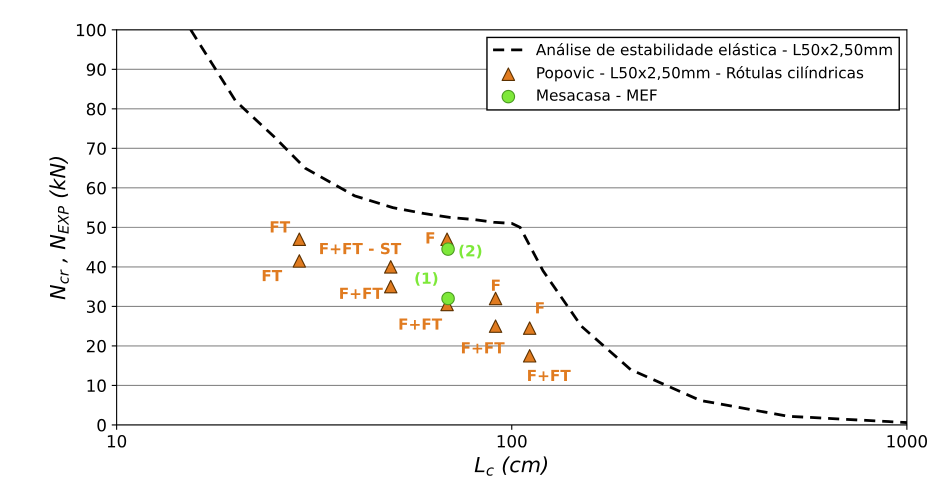 The height and width of the screenshot is (497, 933). I want to click on annotation: (1), so click(426, 279).